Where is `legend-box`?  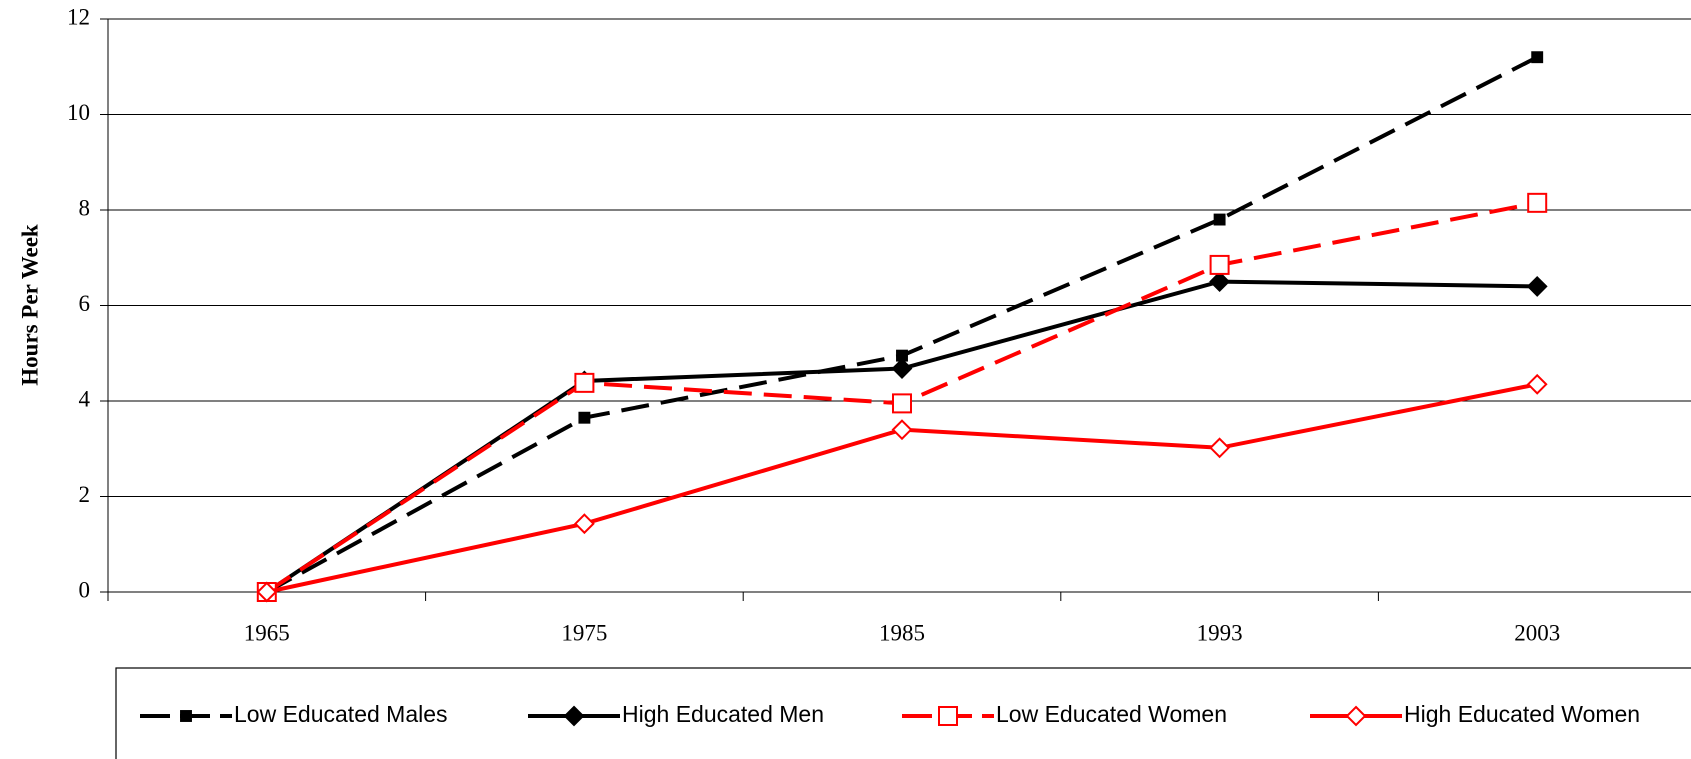 legend-box is located at coordinates (903, 713).